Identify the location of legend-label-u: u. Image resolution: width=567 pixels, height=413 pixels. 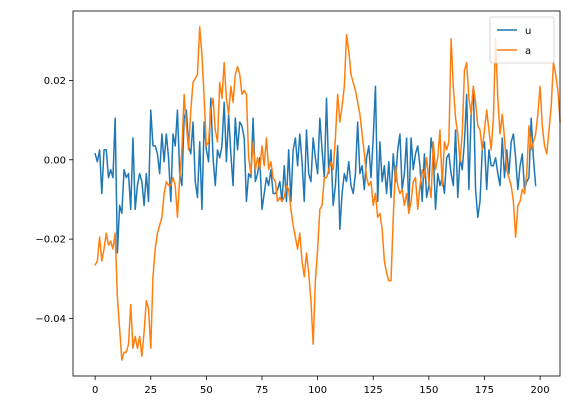
(528, 31).